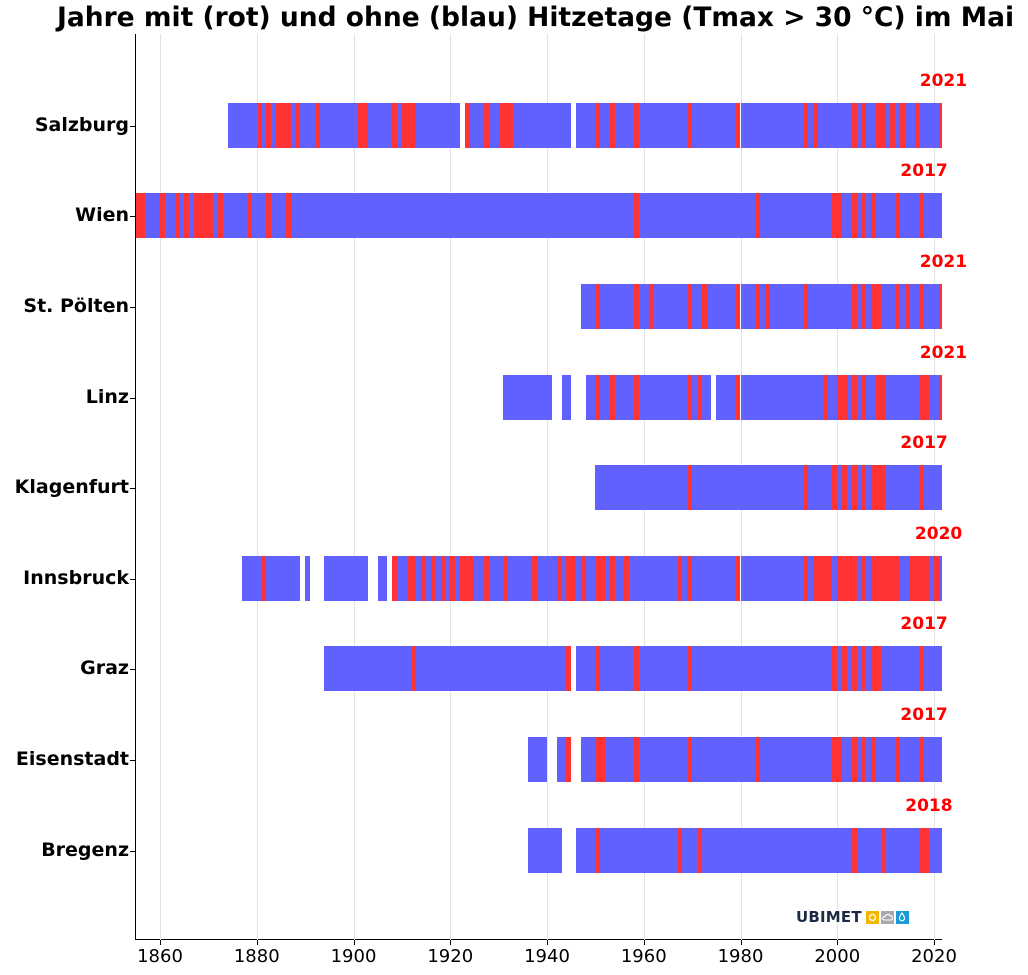 The image size is (1028, 975). Describe the element at coordinates (72, 759) in the screenshot. I see `station-label: Eisenstadt` at that location.